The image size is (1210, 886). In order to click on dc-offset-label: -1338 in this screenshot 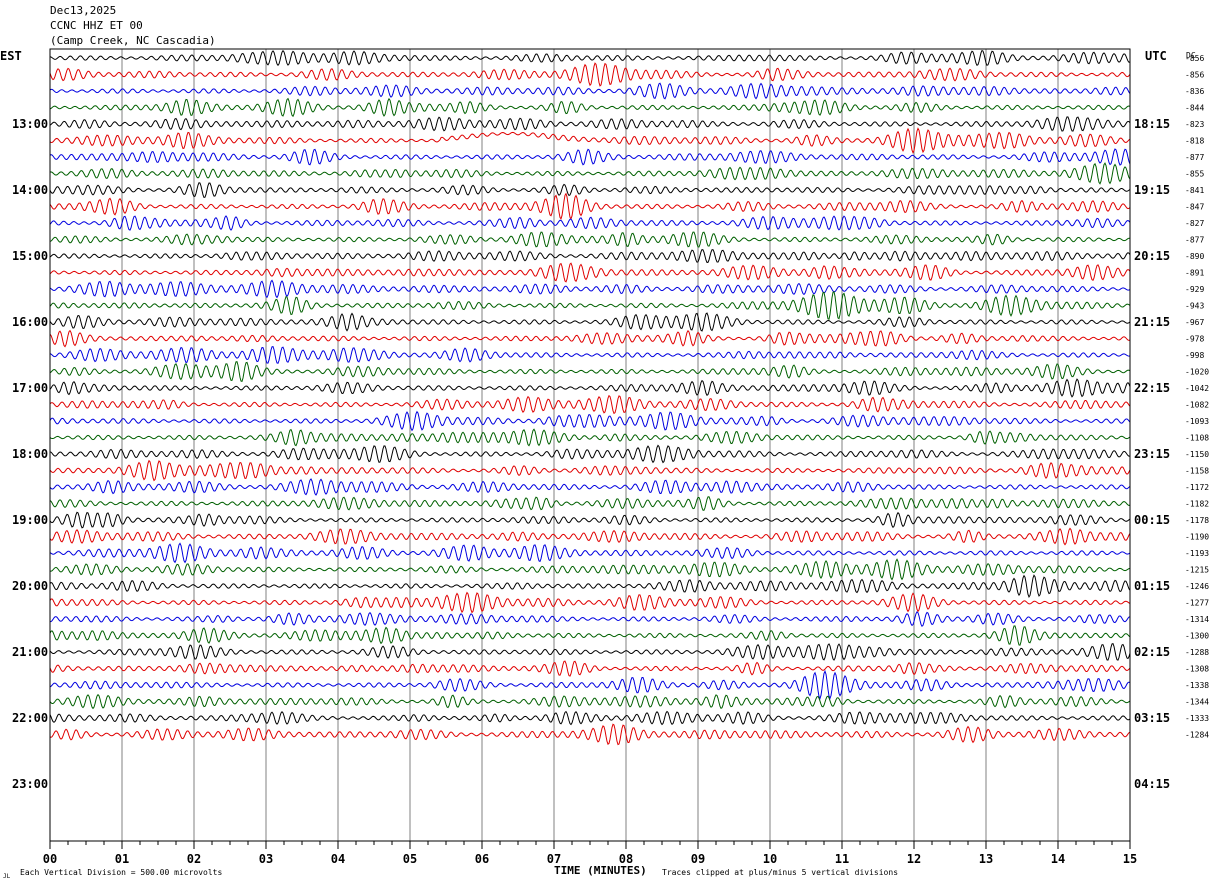, I will do `click(1197, 685)`.